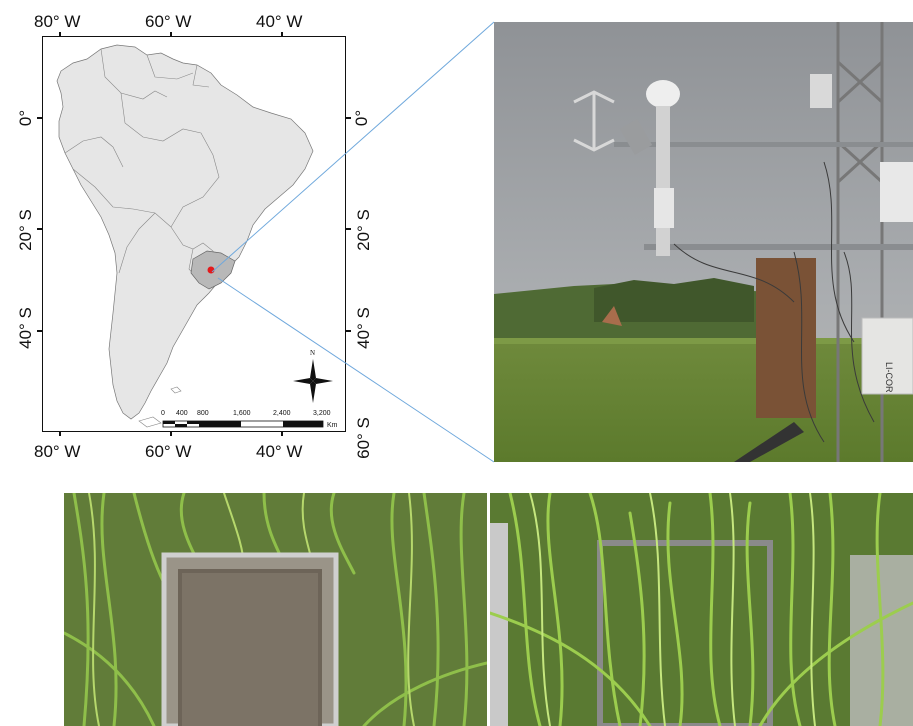 This screenshot has height=726, width=913. I want to click on lon-top-60w: 60° W, so click(168, 21).